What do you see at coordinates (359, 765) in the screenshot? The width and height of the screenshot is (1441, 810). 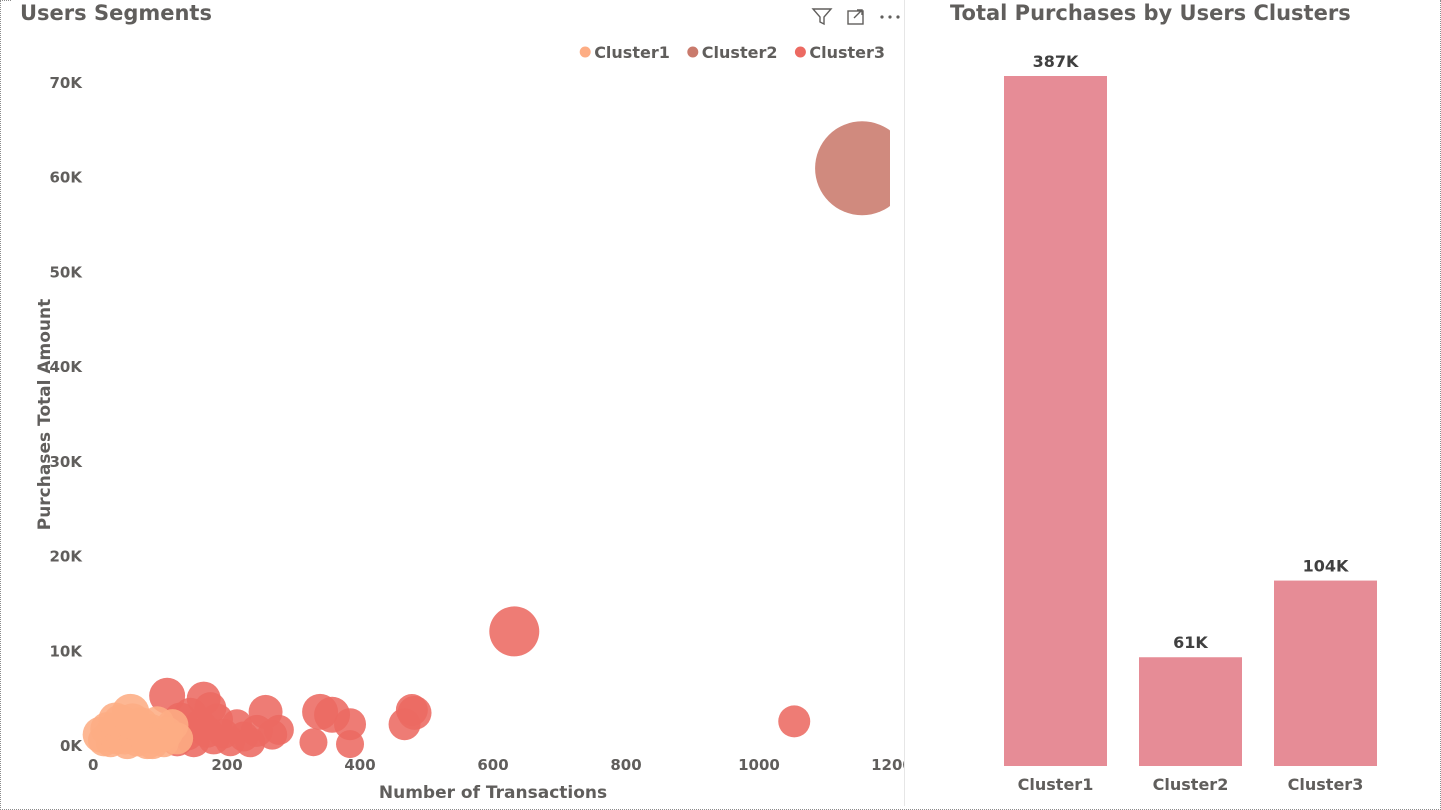 I see `x-tick-label: 400` at bounding box center [359, 765].